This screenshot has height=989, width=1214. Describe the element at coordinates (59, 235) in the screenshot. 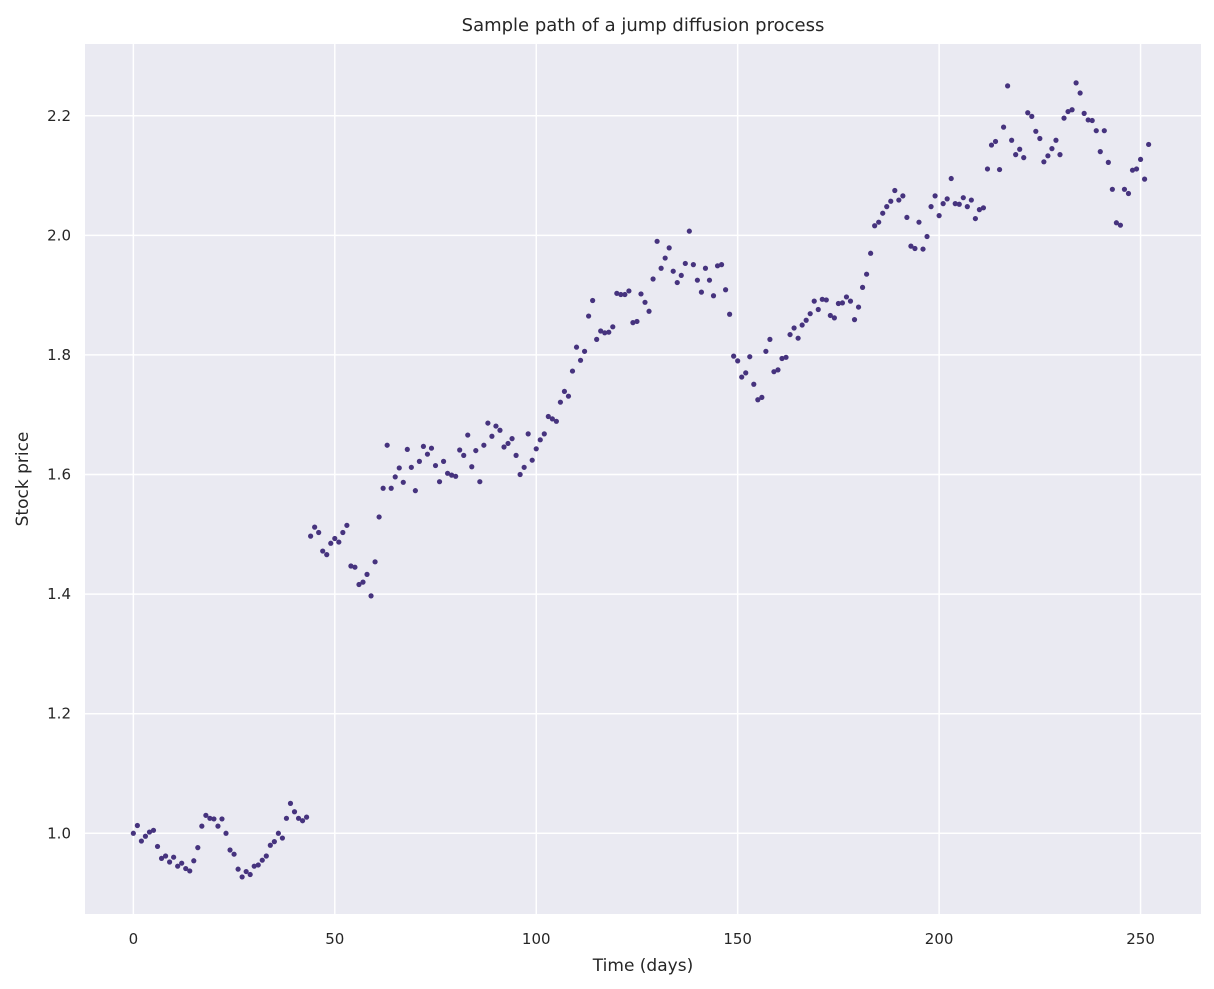

I see `y-tick-label: 2.0` at that location.